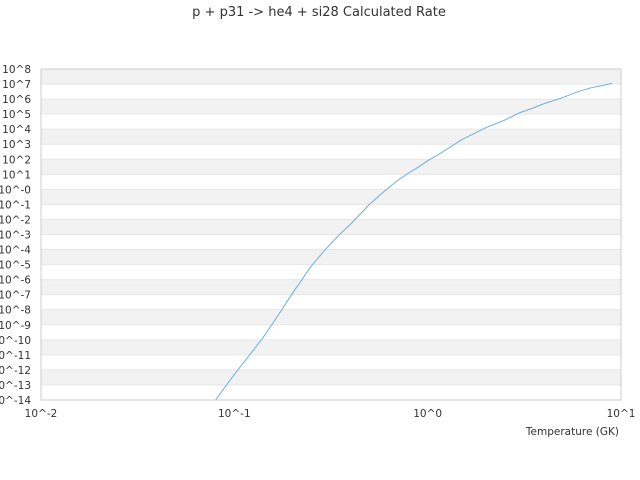  What do you see at coordinates (16, 100) in the screenshot?
I see `y-tick-label: 10^6` at bounding box center [16, 100].